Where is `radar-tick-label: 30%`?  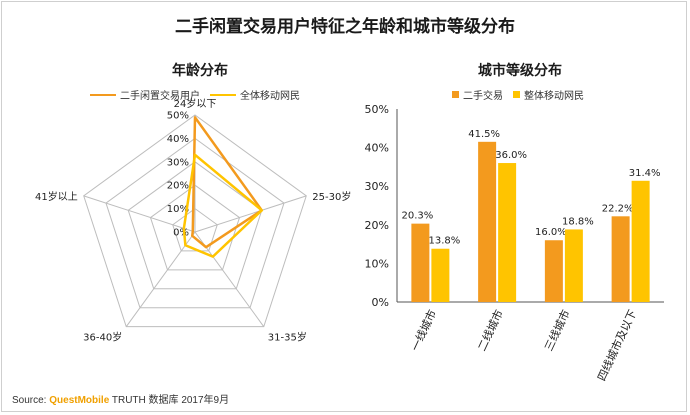
radar-tick-label: 30% is located at coordinates (178, 162).